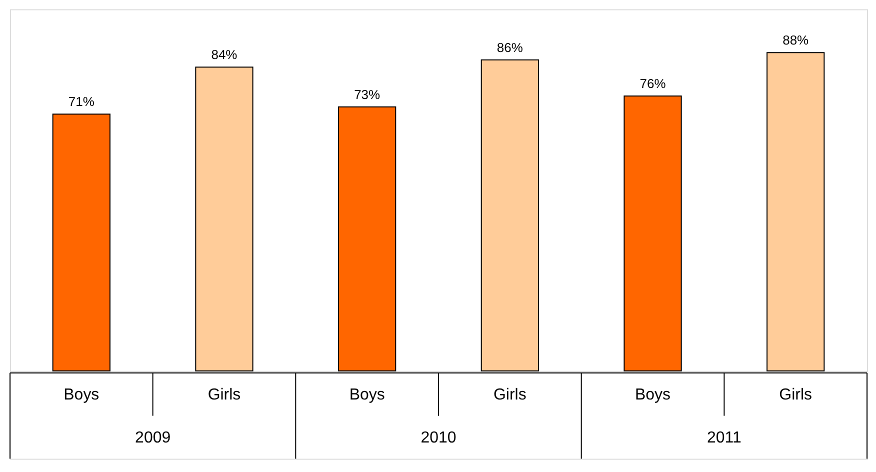 This screenshot has width=876, height=472. I want to click on data-label: 71%, so click(81, 102).